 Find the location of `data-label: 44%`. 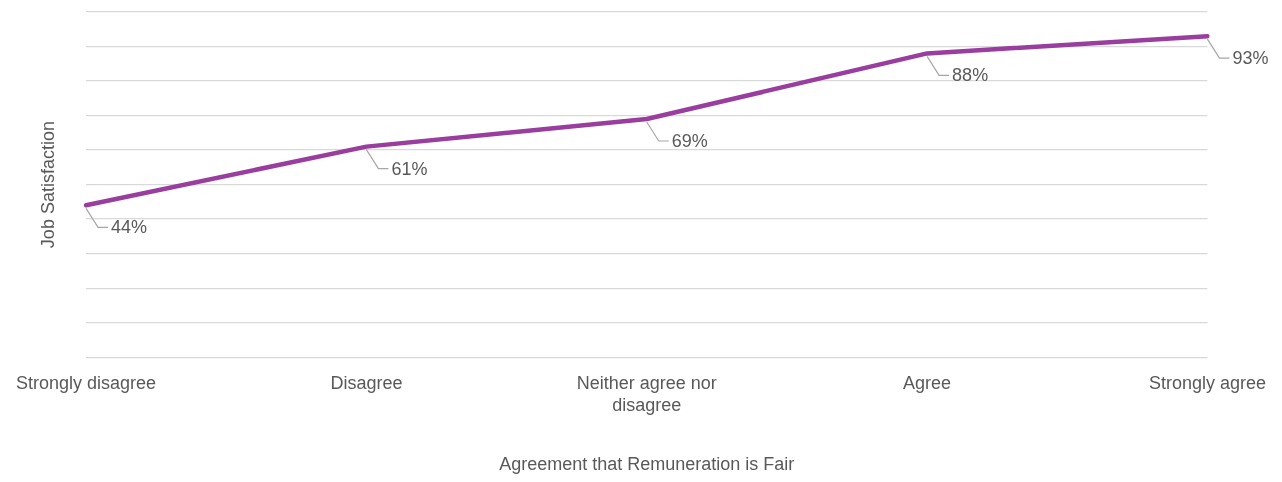

data-label: 44% is located at coordinates (129, 227).